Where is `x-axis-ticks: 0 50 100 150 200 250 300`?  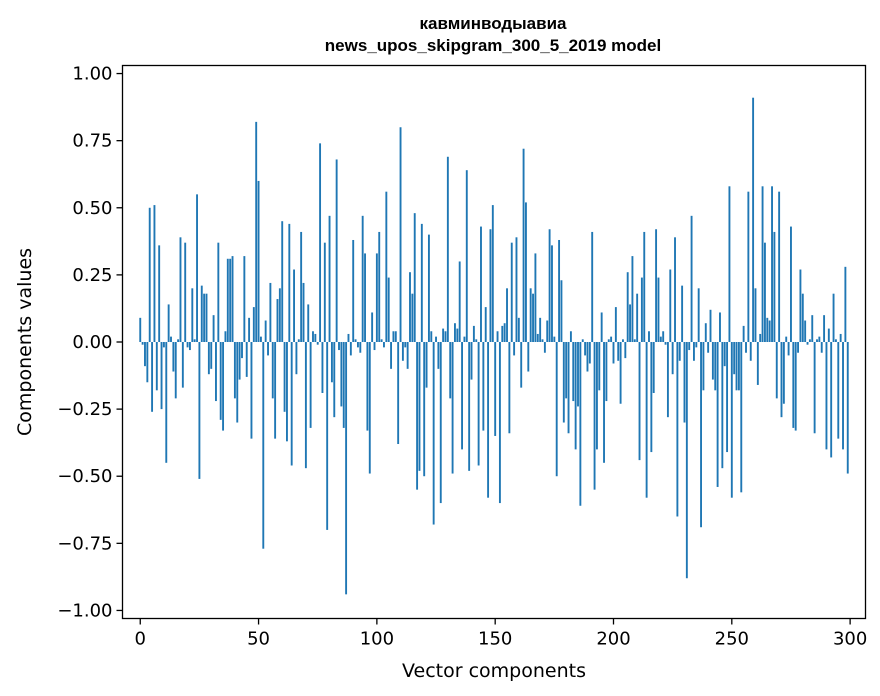
x-axis-ticks: 0 50 100 150 200 250 300 is located at coordinates (501, 634).